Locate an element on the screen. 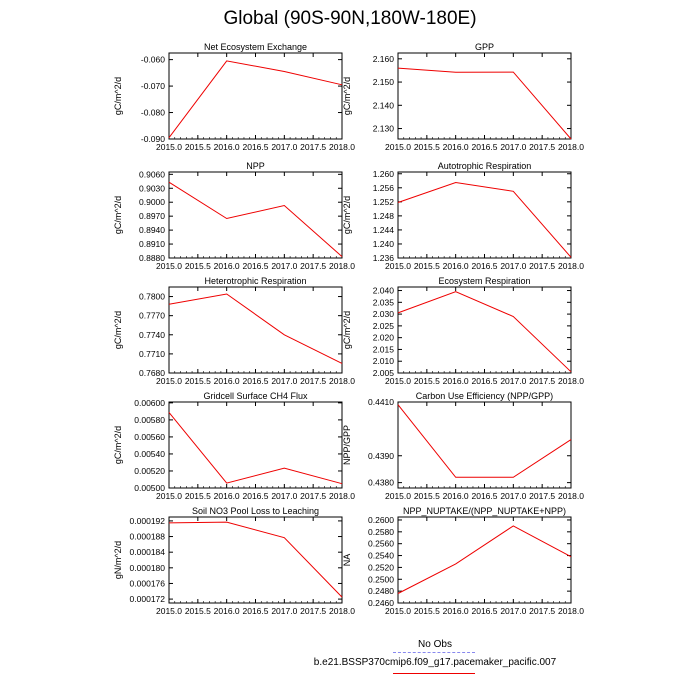 Image resolution: width=700 pixels, height=700 pixels. y-tick-label: 0.8940 is located at coordinates (152, 230).